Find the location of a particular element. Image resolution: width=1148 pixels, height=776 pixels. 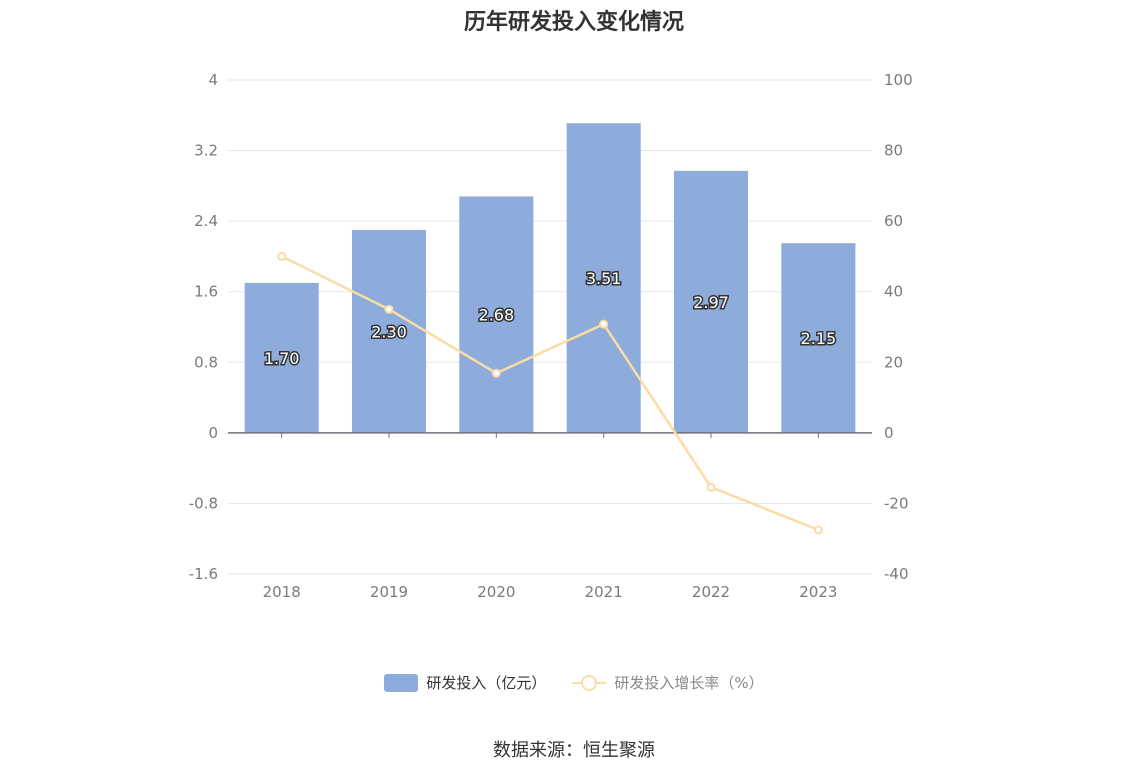

x-tick-label: 2021 is located at coordinates (604, 592).